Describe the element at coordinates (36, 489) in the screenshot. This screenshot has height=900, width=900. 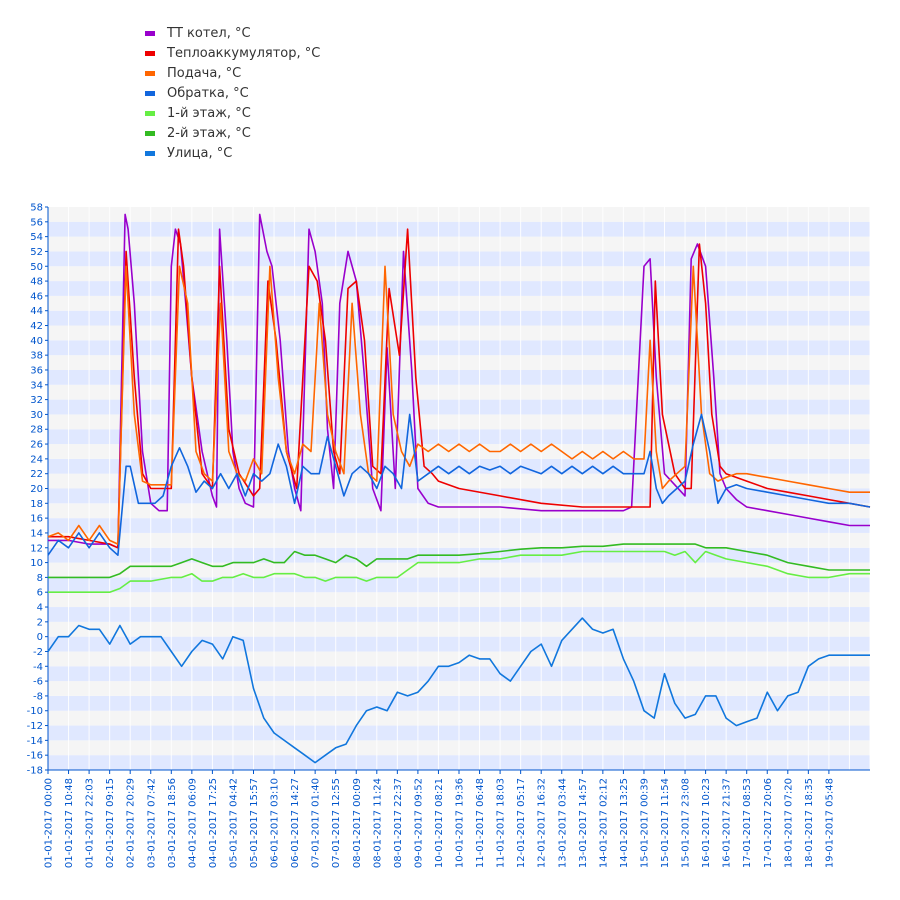
I see `y-tick-label: 20` at that location.